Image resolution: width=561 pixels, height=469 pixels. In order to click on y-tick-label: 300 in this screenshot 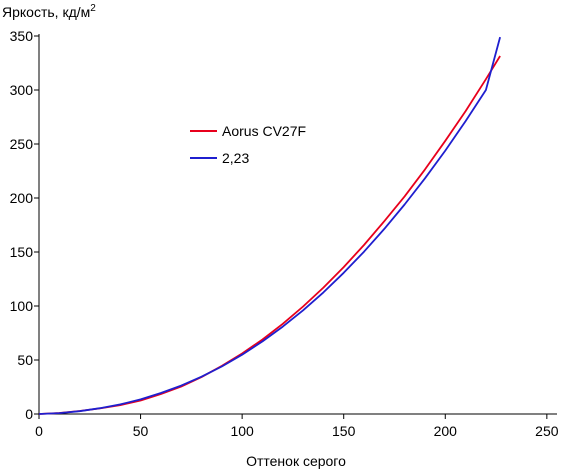, I will do `click(22, 90)`.